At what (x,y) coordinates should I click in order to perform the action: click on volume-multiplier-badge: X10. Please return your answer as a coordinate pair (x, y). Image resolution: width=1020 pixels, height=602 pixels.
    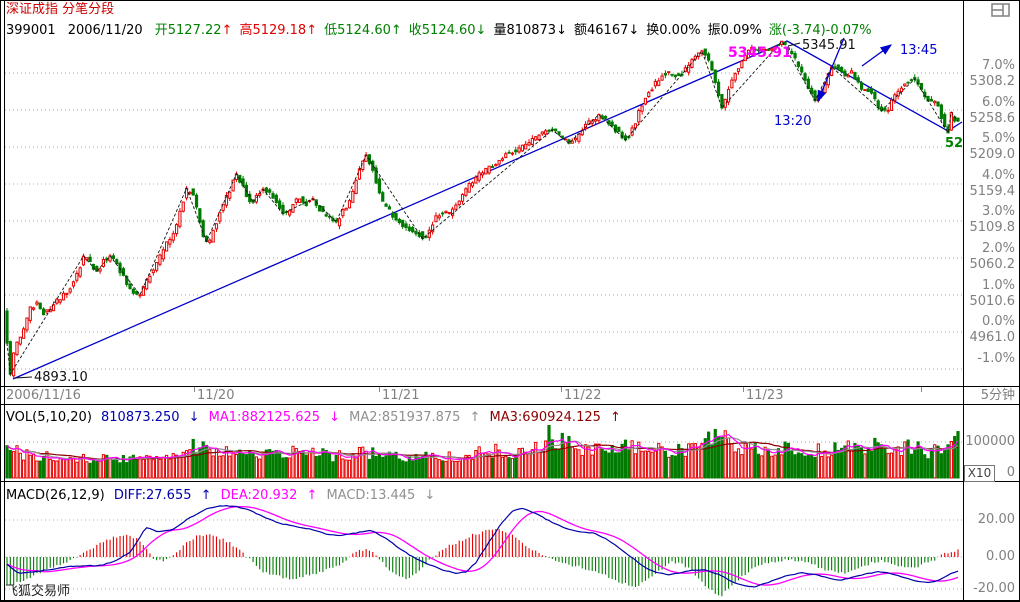
    Looking at the image, I should click on (979, 473).